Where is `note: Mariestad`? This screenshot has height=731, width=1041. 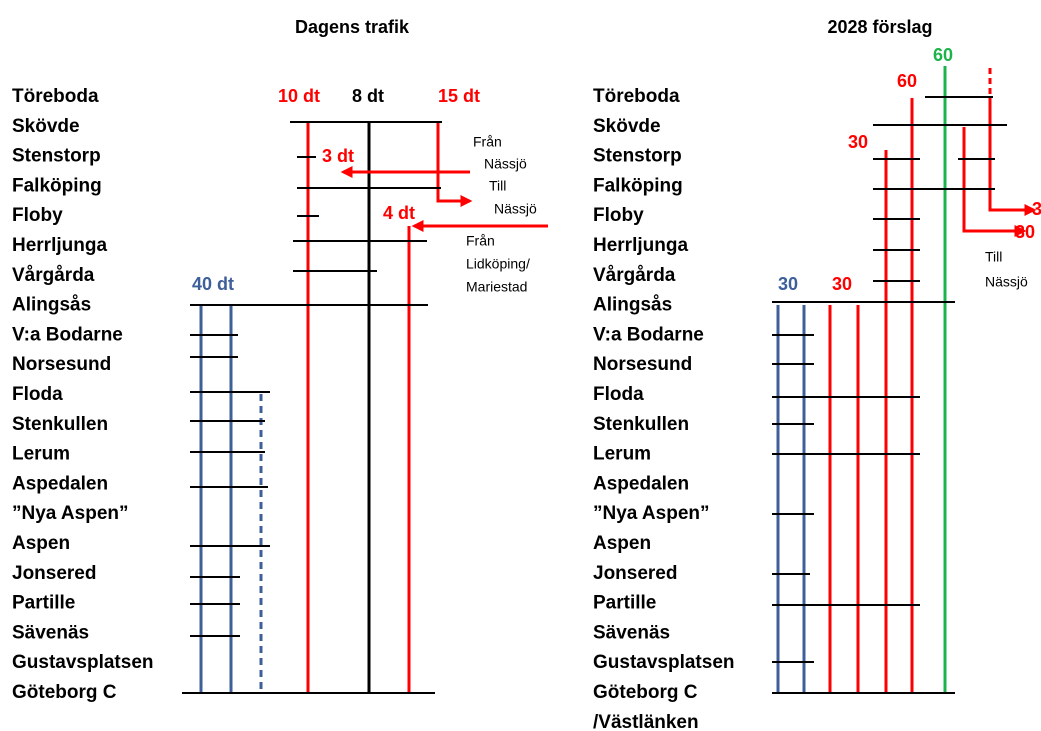
note: Mariestad is located at coordinates (496, 287).